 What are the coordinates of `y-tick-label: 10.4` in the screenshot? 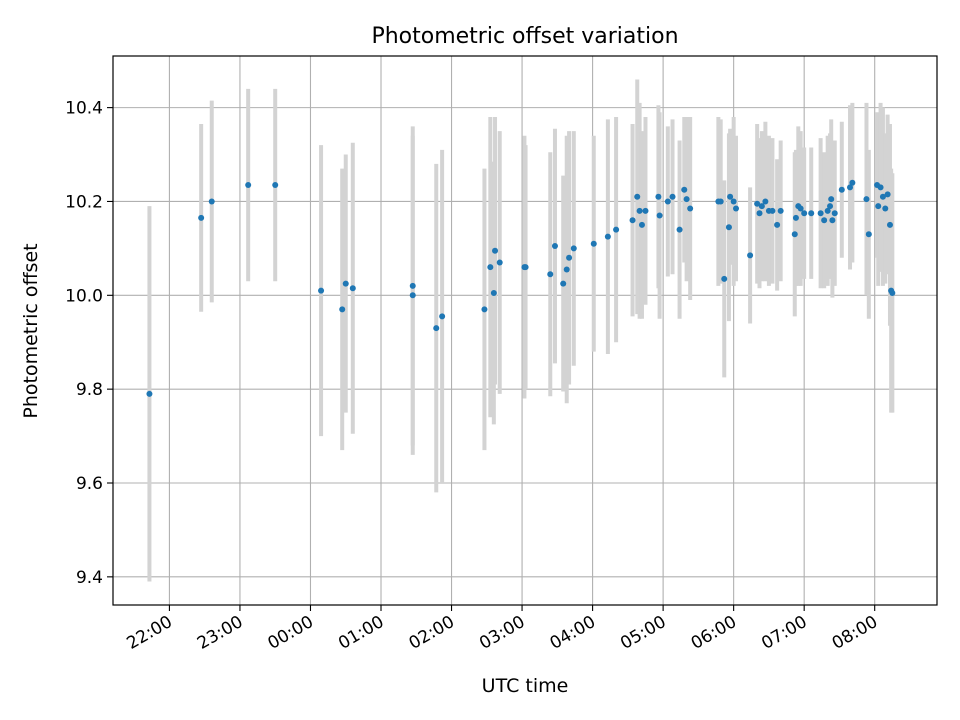 It's located at (84, 109).